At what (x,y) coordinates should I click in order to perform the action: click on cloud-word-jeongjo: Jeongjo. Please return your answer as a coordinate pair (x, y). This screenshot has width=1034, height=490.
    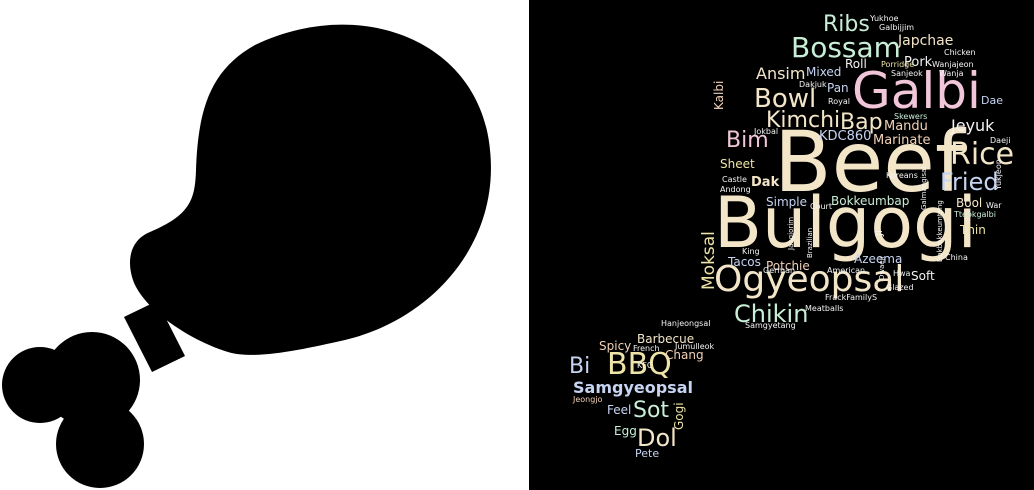
    Looking at the image, I should click on (588, 399).